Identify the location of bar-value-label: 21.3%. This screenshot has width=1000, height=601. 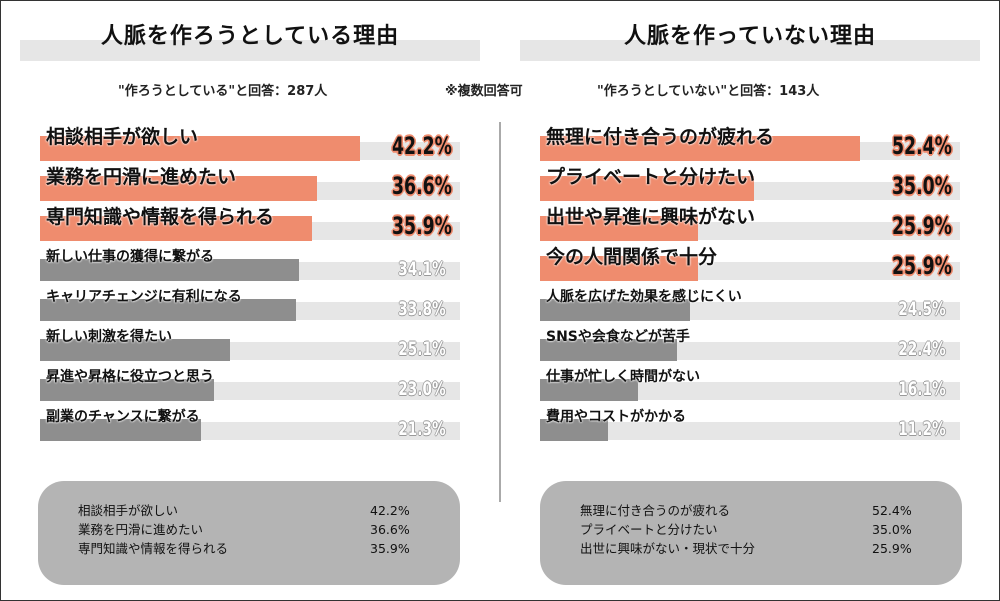
(422, 429).